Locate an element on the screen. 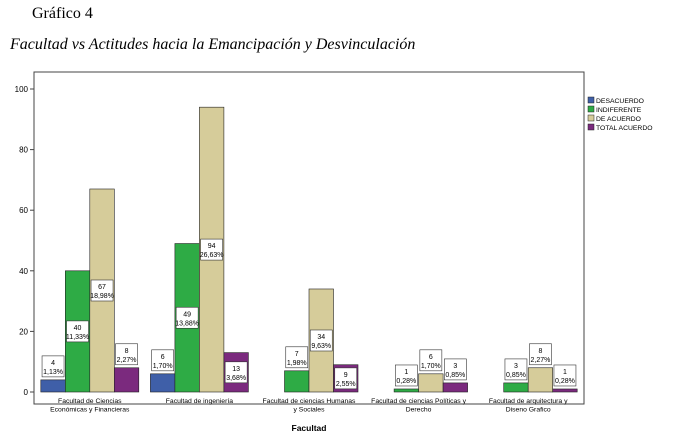 This screenshot has width=676, height=444. data-label: 18,98% is located at coordinates (102, 296).